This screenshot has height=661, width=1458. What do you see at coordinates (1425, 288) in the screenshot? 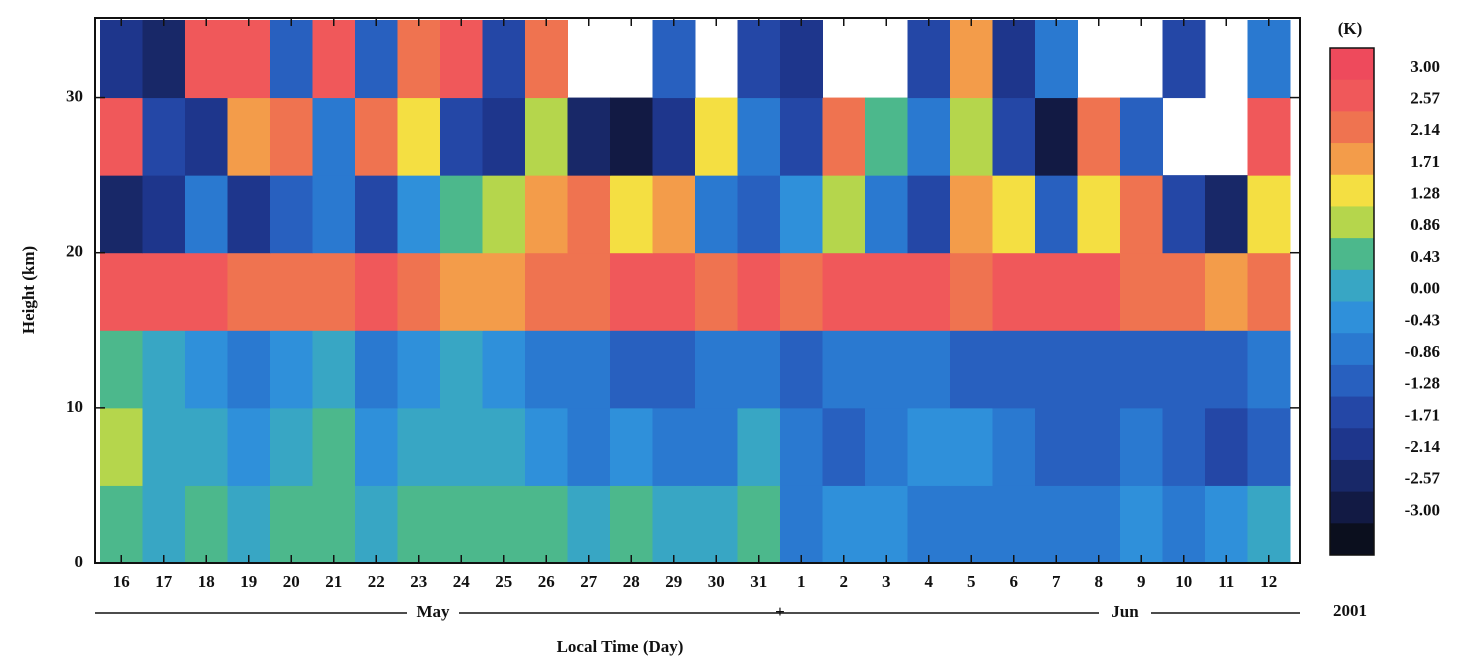
I see `colorbar-label: 0.00` at bounding box center [1425, 288].